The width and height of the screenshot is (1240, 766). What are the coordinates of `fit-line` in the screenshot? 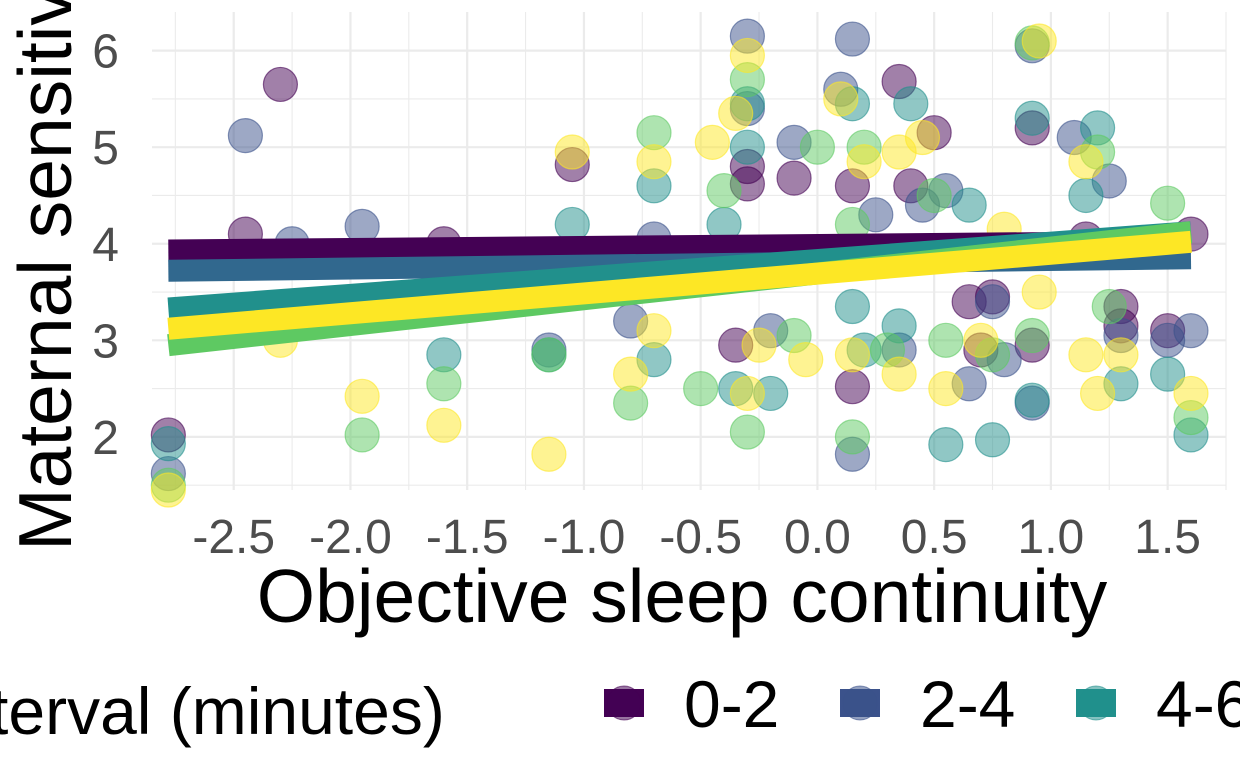 It's located at (679, 285).